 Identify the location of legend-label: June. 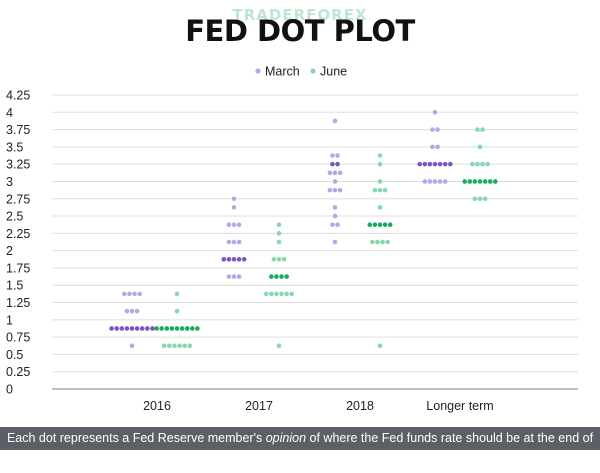
(333, 72).